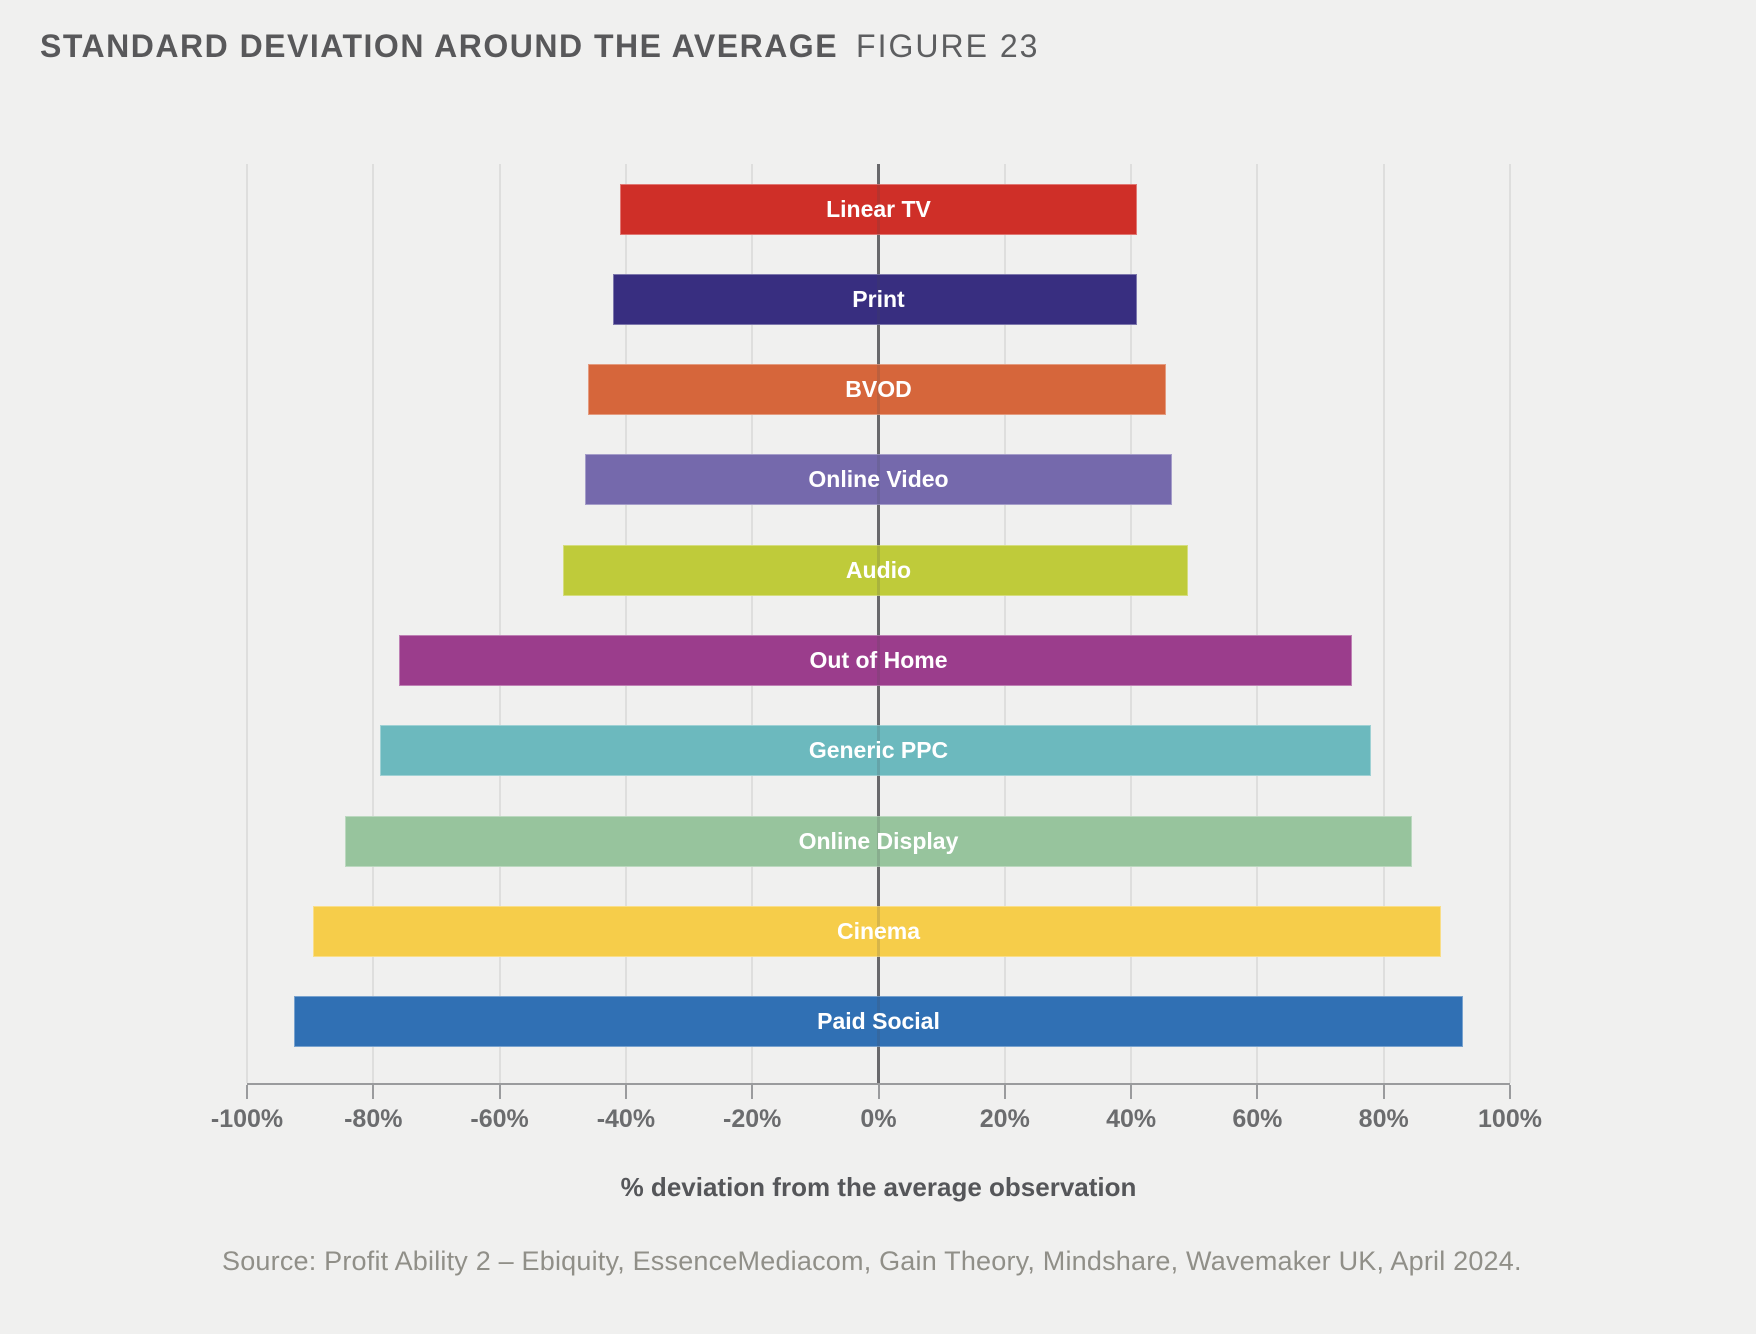  I want to click on bar-label: Paid Social, so click(878, 1021).